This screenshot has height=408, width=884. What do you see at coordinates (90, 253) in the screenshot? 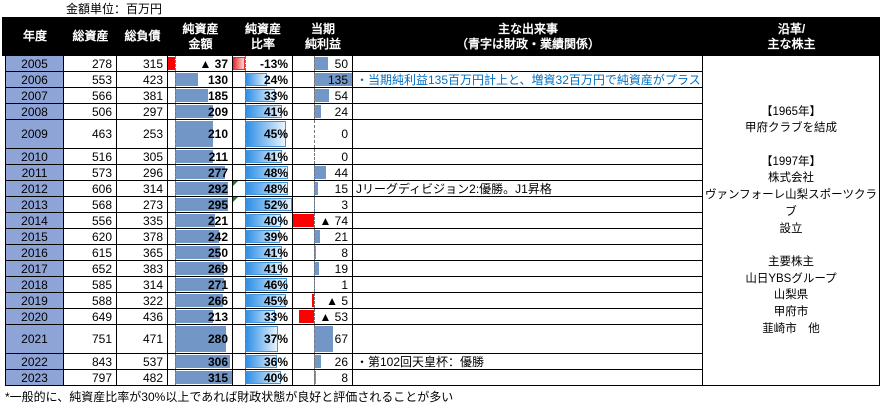
I see `total-assets-cell: 615` at bounding box center [90, 253].